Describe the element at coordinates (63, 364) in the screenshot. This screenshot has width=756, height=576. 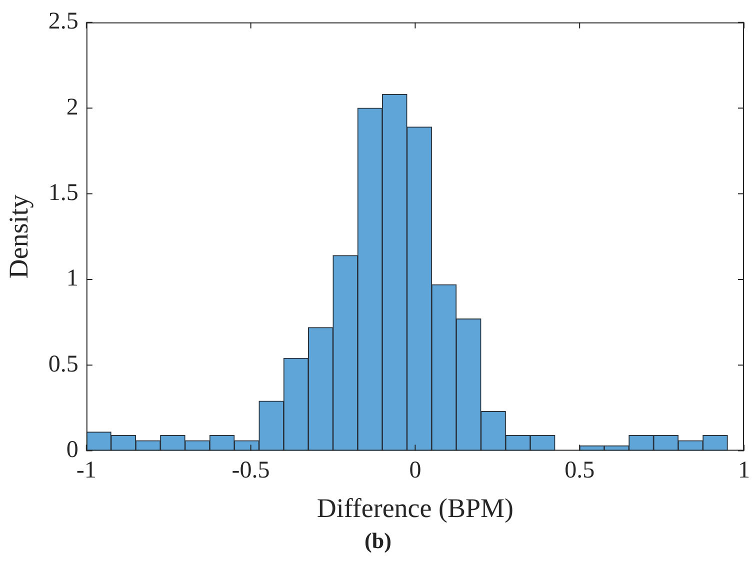
I see `y-tick-label: 0.5` at that location.